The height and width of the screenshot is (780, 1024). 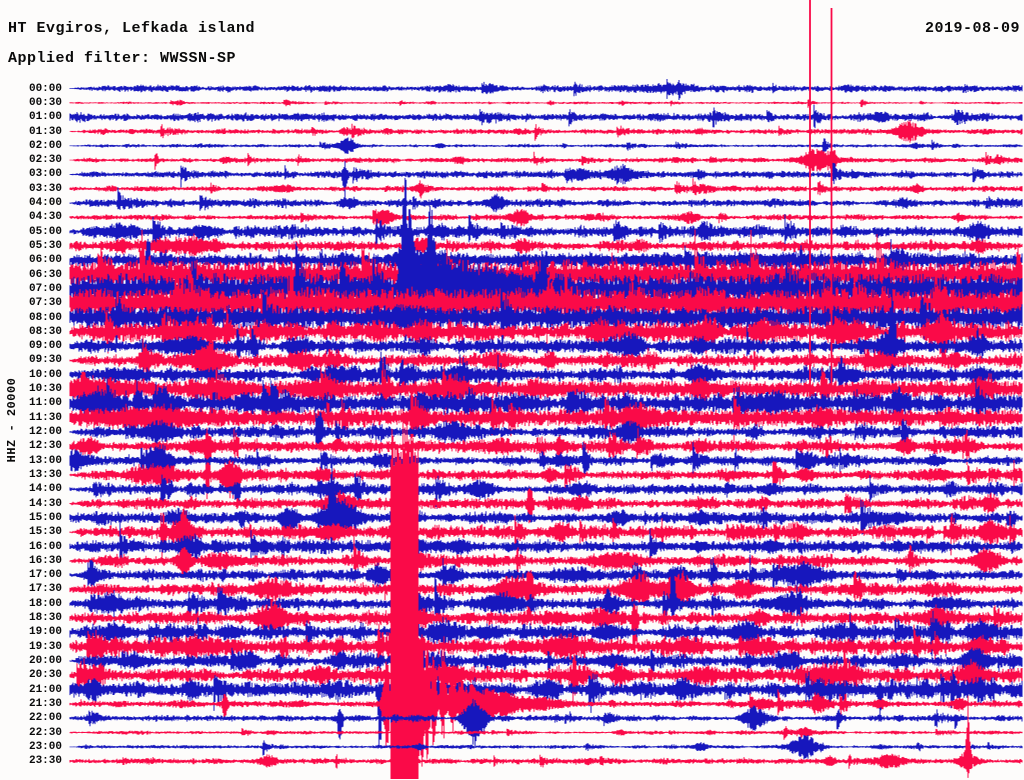 I want to click on time-label-0730: 07:30, so click(x=45, y=303).